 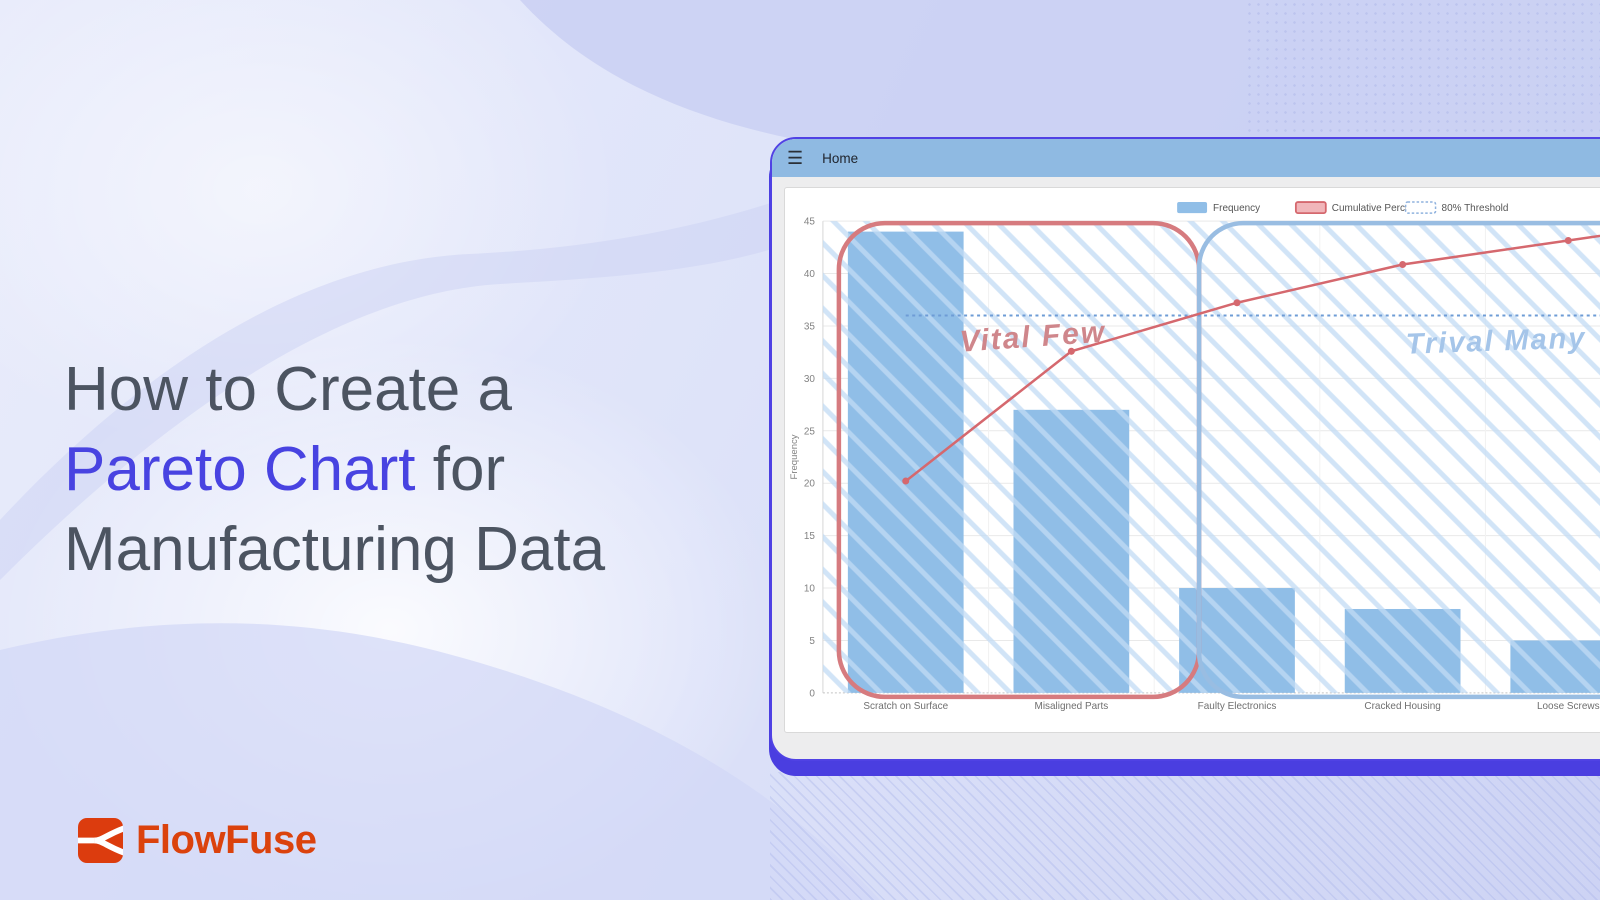 I want to click on line-texture, so click(x=1185, y=836).